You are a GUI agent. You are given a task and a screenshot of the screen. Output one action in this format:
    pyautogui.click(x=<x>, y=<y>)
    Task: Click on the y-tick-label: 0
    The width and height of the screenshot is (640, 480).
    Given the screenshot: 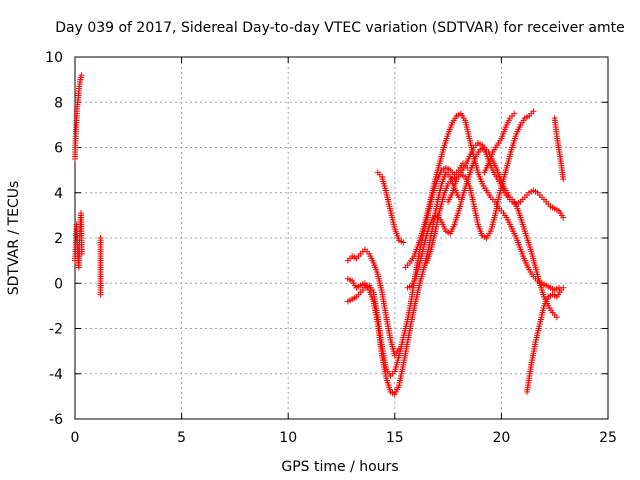 What is the action you would take?
    pyautogui.click(x=58, y=284)
    